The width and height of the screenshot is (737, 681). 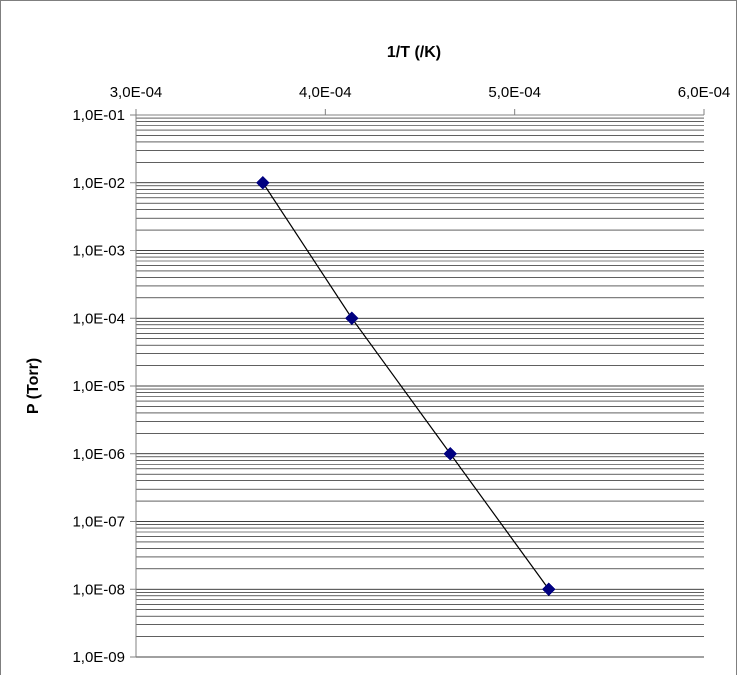 I want to click on x-tick-labels: 3,0E-04 4,0E-04 5,0E-04 6,0E-04, so click(x=420, y=99).